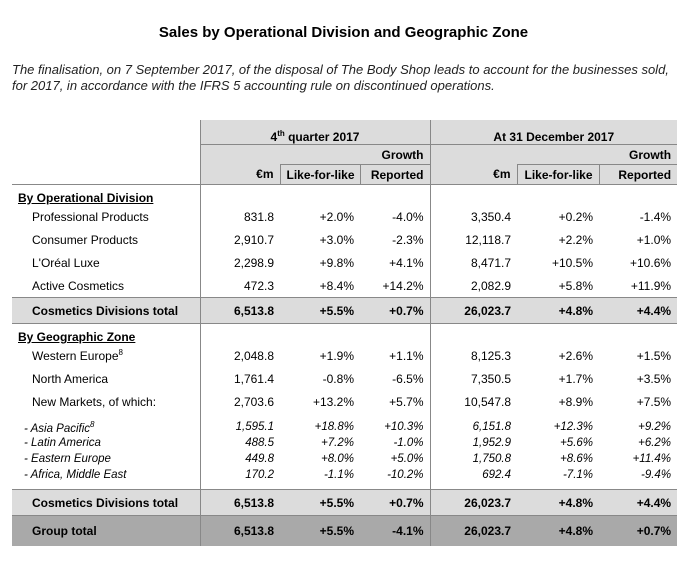 The width and height of the screenshot is (687, 561). Describe the element at coordinates (408, 216) in the screenshot. I see `cell-q-rep: -4.0%` at that location.